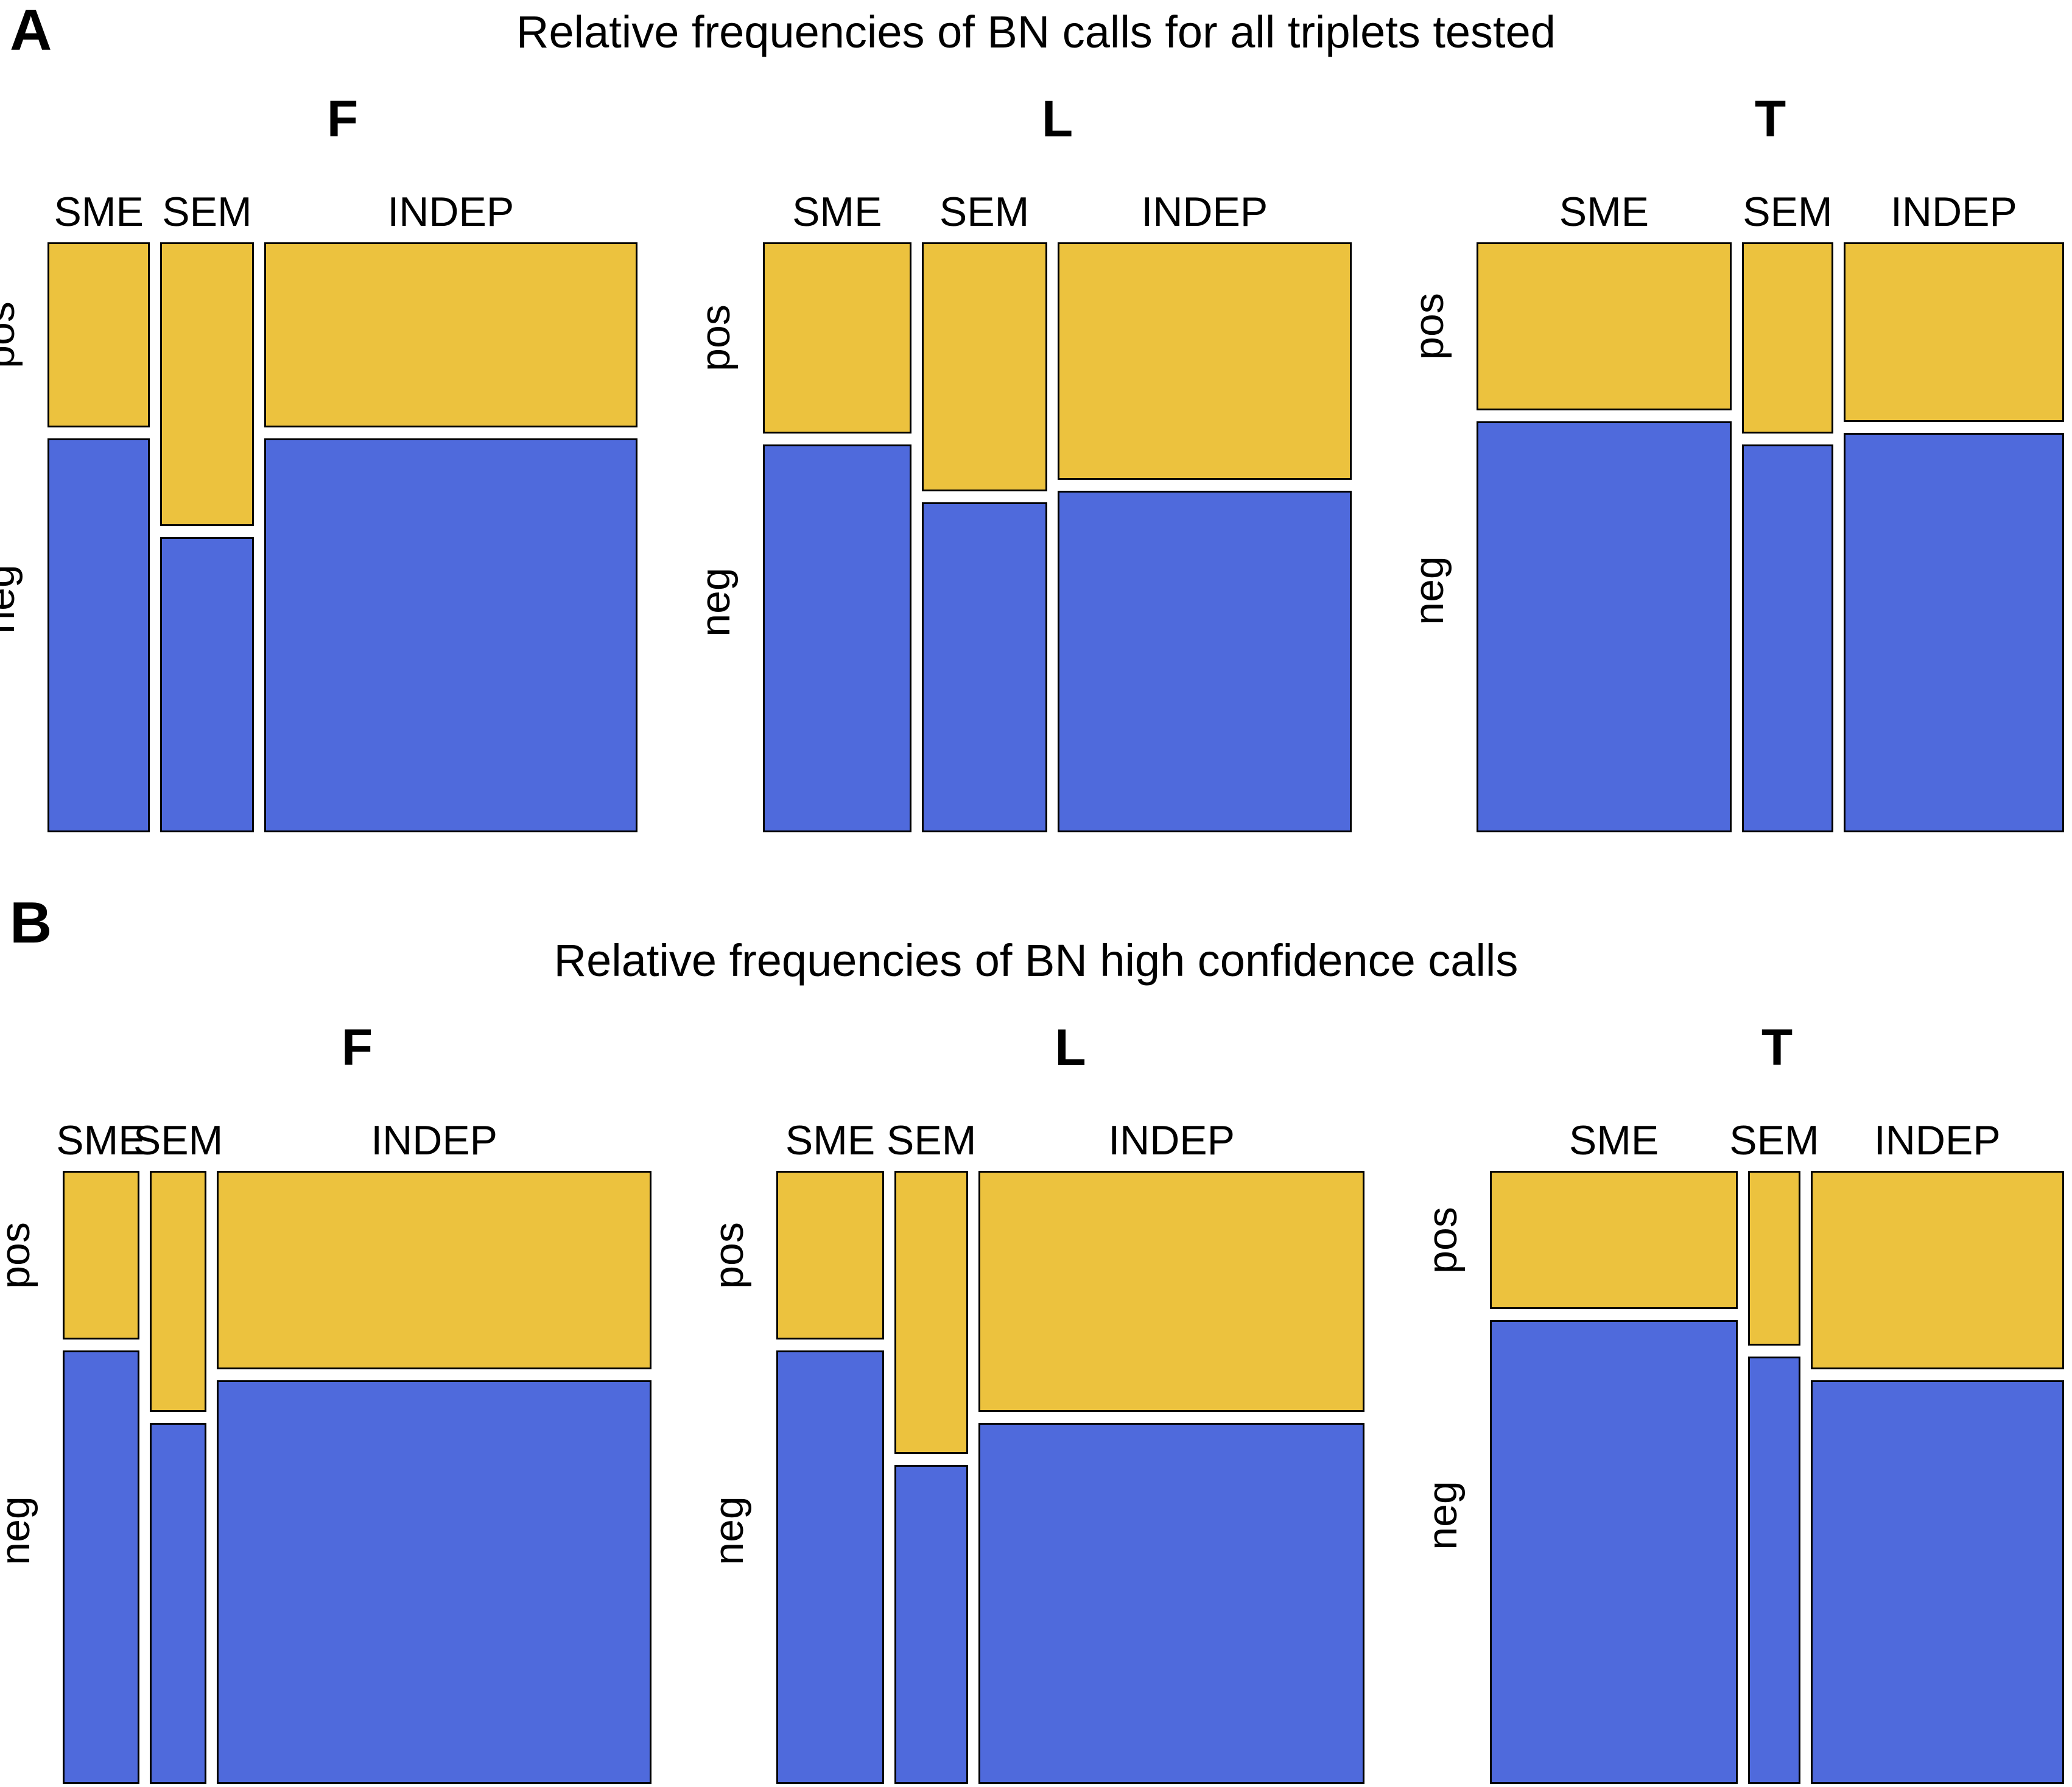  Describe the element at coordinates (1742, 1403) in the screenshot. I see `mosaic-plot-b-t: T SME pos neg SEM INDEP` at that location.